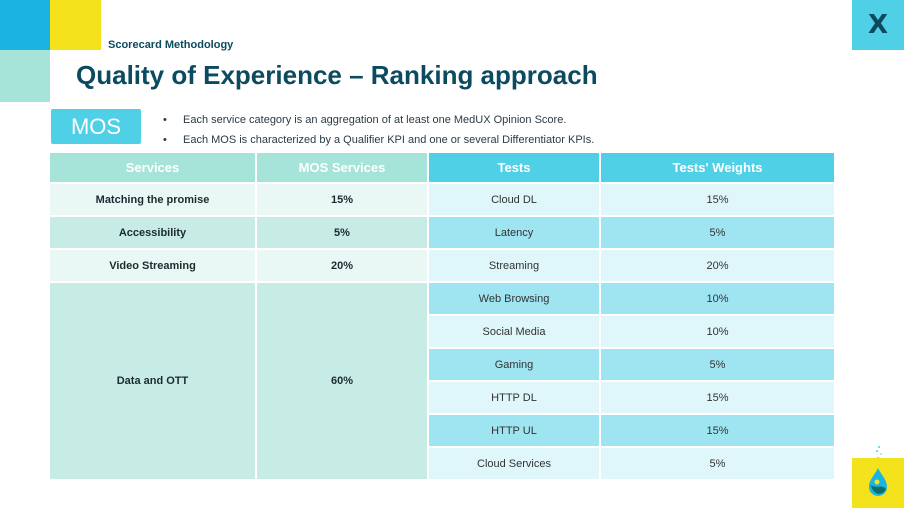 This screenshot has height=513, width=904. What do you see at coordinates (343, 200) in the screenshot?
I see `service-mos-weight: 15%` at bounding box center [343, 200].